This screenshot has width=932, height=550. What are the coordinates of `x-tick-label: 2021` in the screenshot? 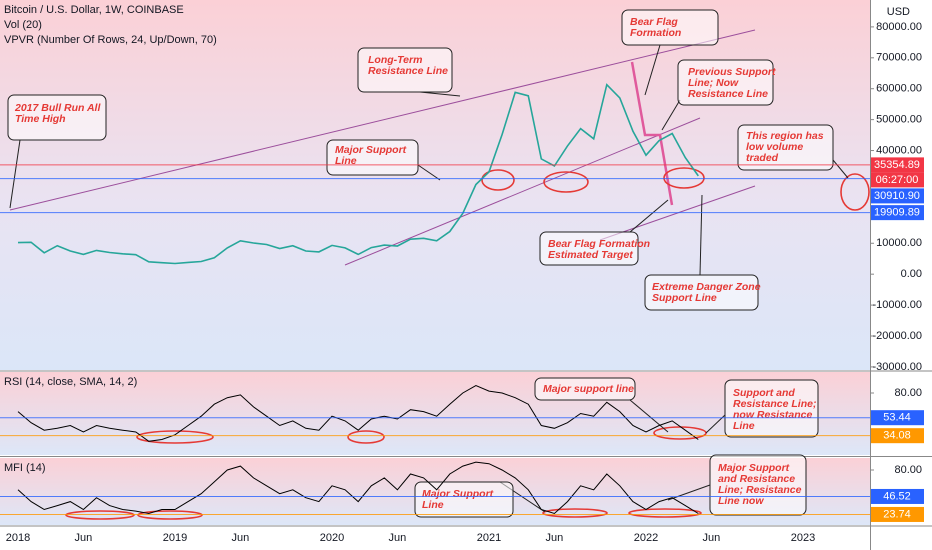 It's located at (489, 538).